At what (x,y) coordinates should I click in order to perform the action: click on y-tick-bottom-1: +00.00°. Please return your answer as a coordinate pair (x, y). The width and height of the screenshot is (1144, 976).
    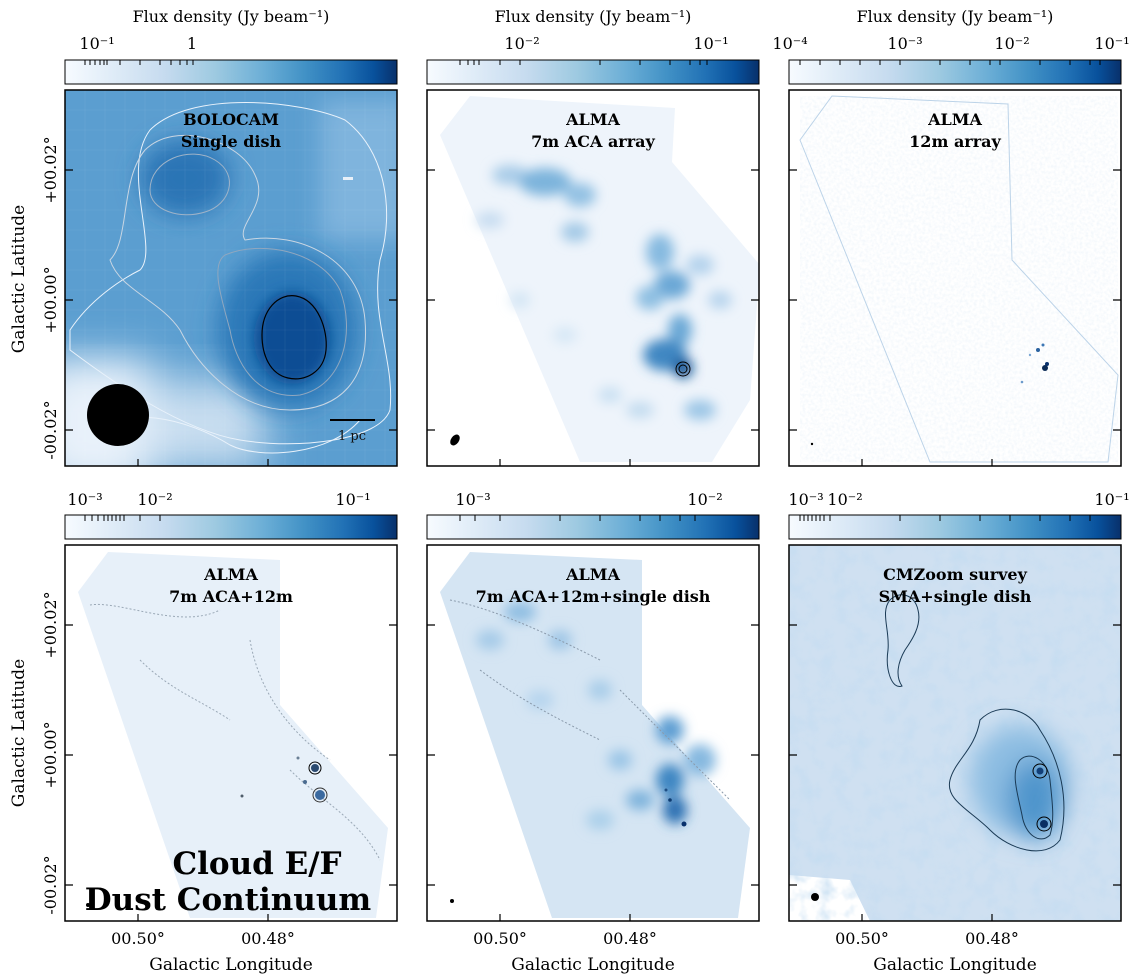
    Looking at the image, I should click on (50, 754).